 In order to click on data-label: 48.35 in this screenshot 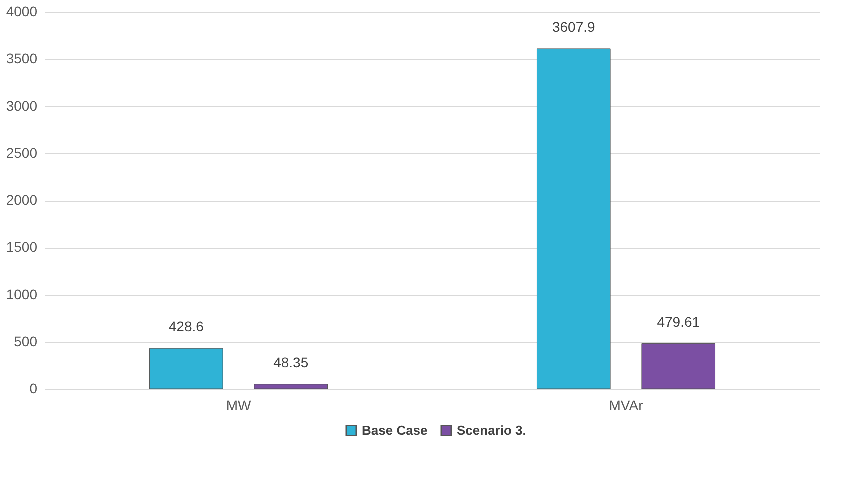, I will do `click(291, 362)`.